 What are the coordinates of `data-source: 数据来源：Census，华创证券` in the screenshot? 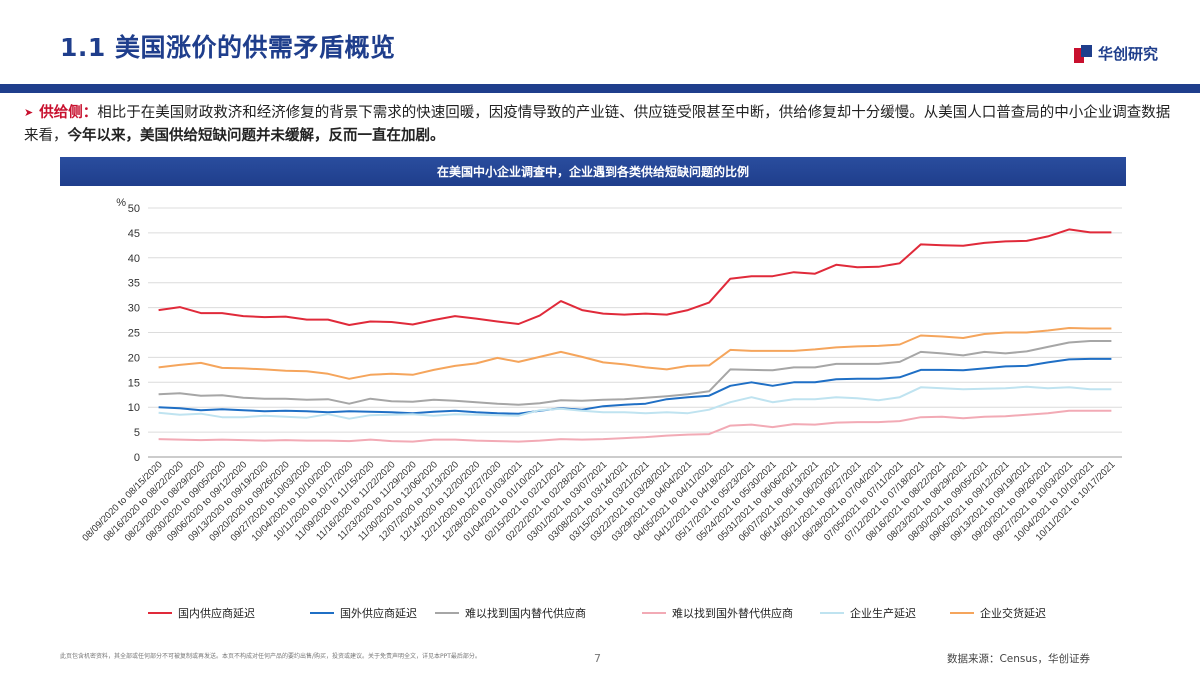 It's located at (1018, 659).